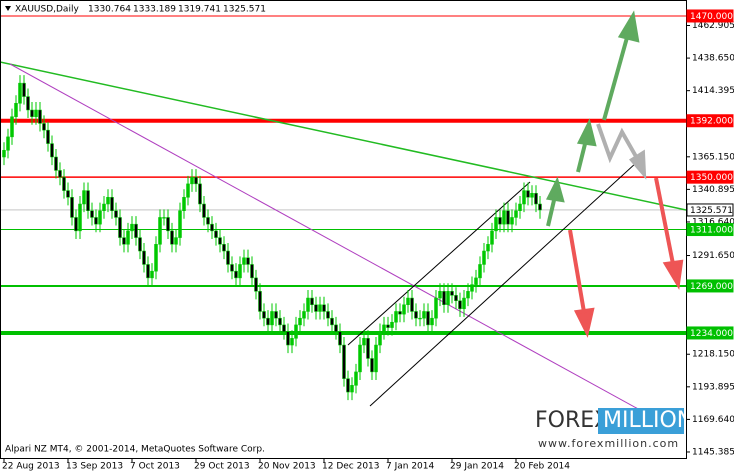 This screenshot has width=734, height=475. I want to click on level-label: 1269.000, so click(711, 287).